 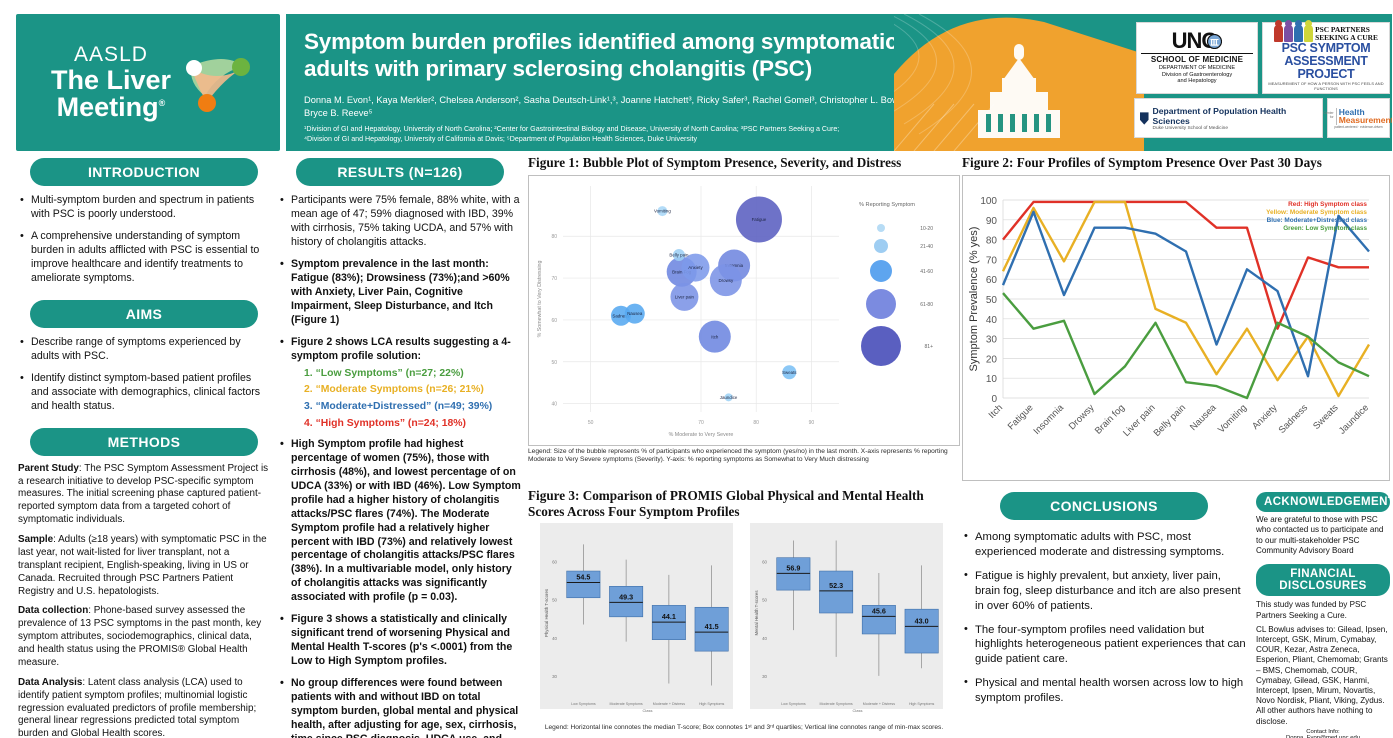 What do you see at coordinates (1346, 33) in the screenshot?
I see `psc-partners-text: PSC PARTNERS SEEKING A CURE` at bounding box center [1346, 33].